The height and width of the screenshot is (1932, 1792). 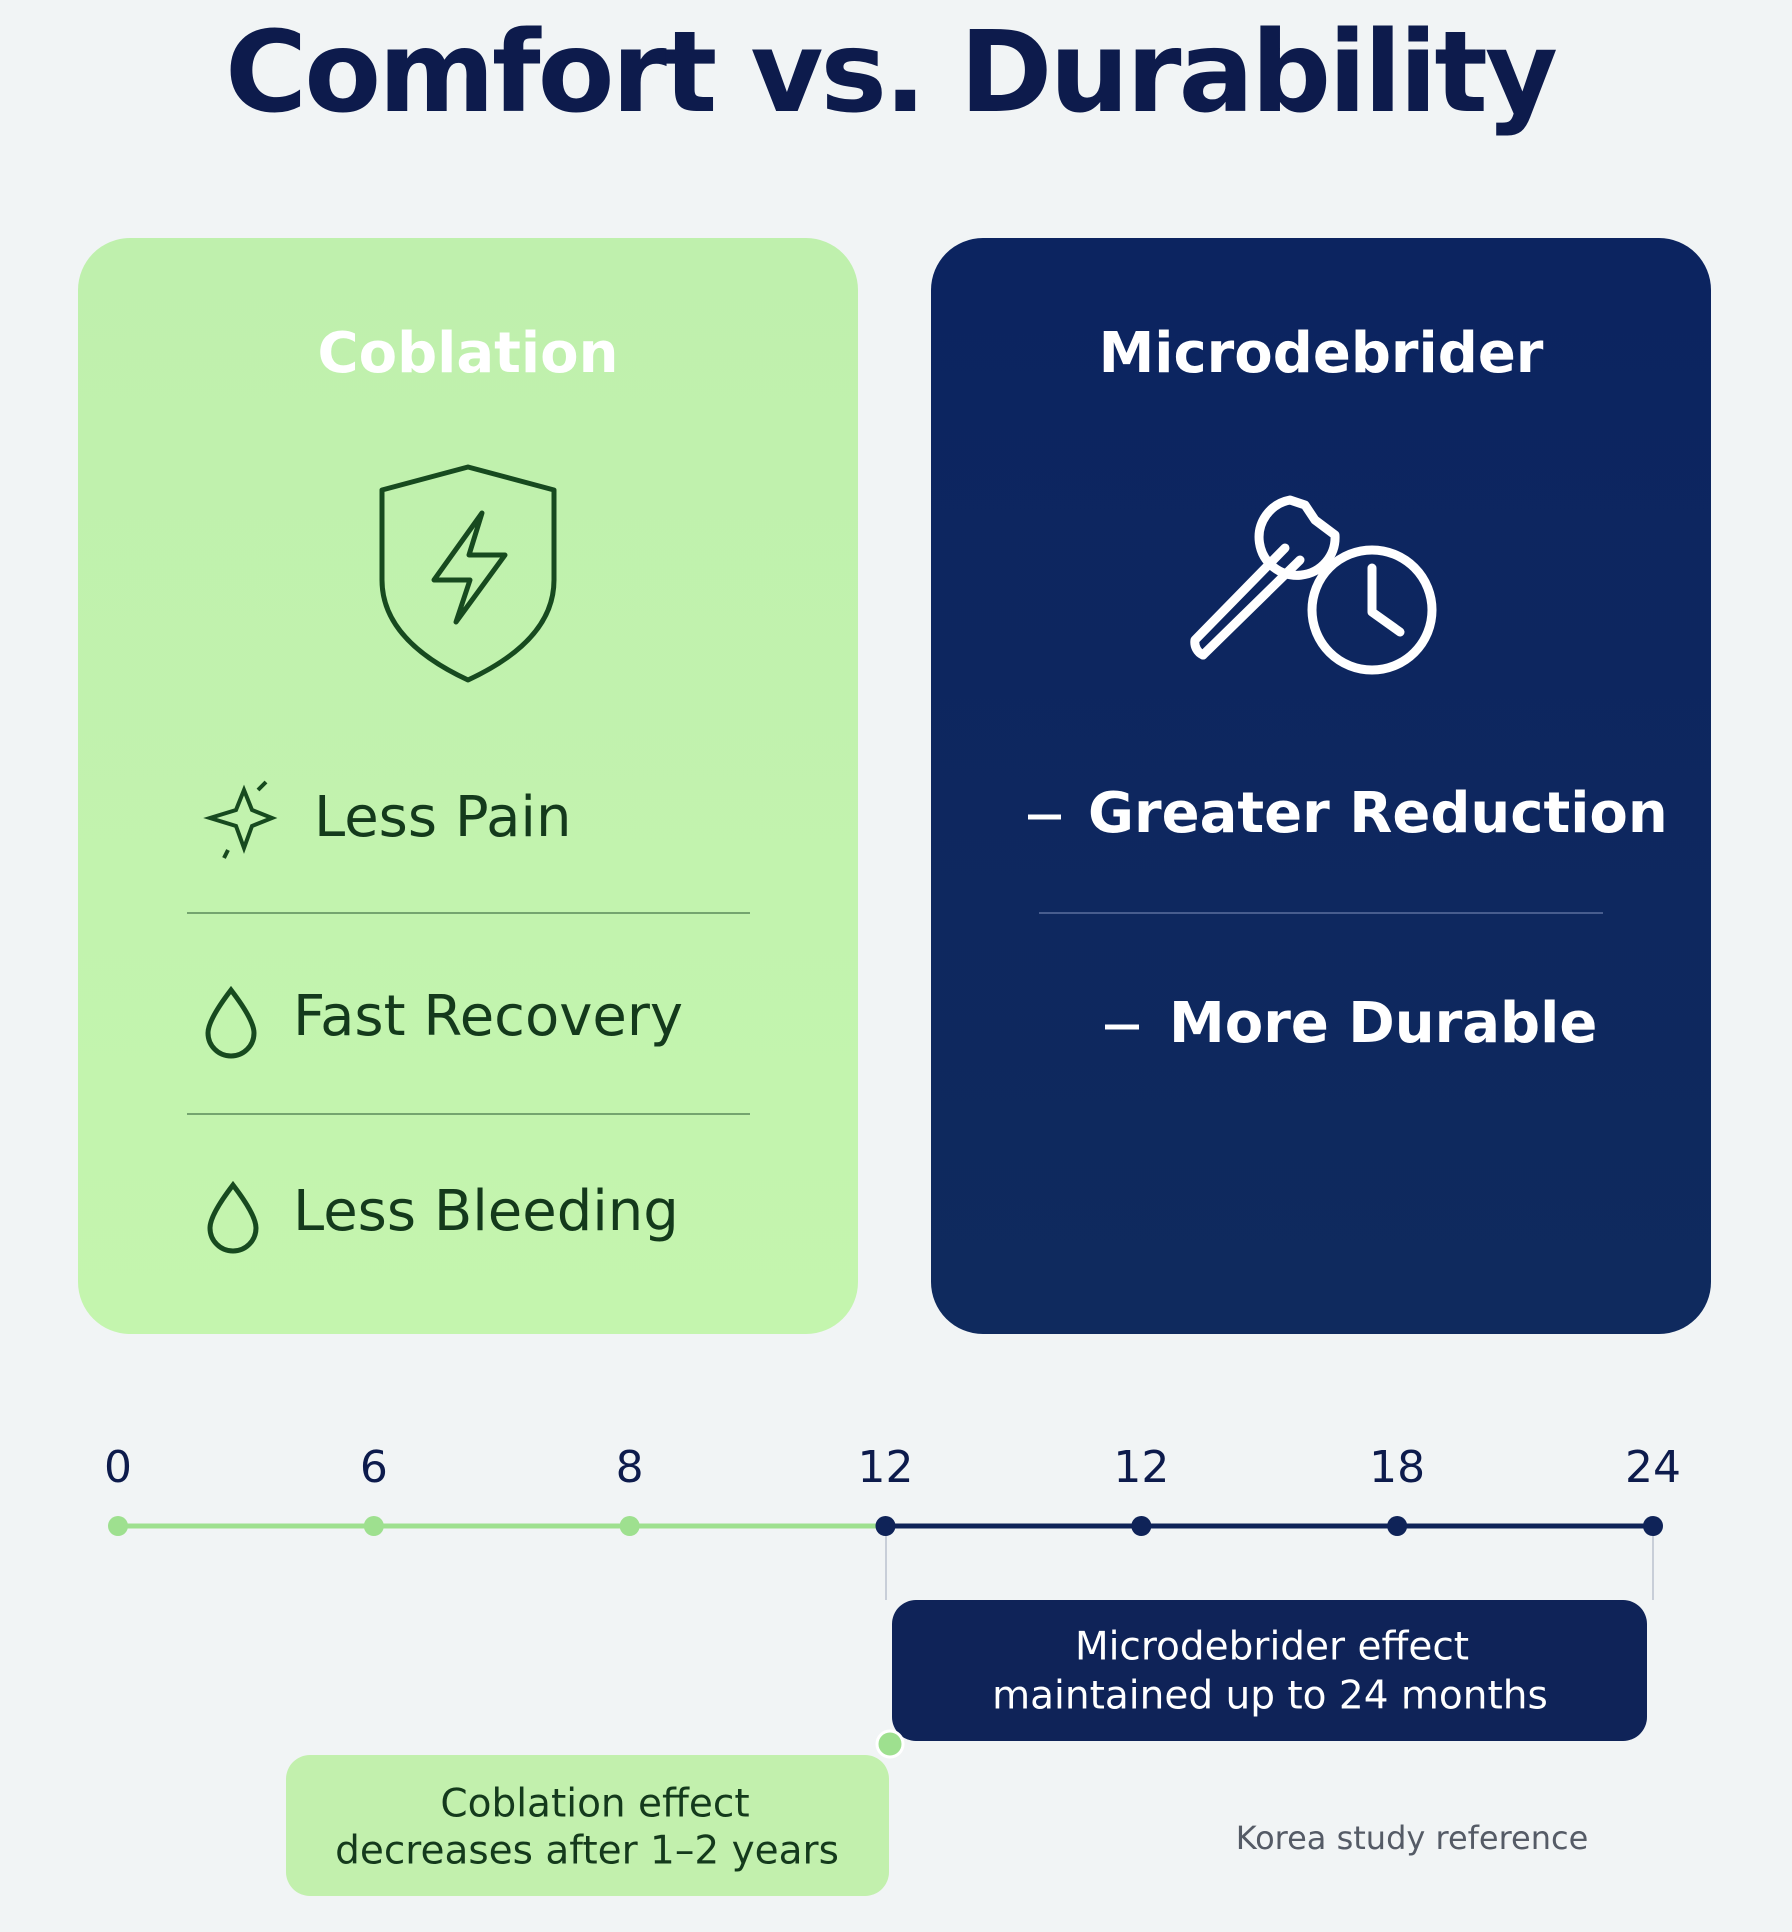 I want to click on callout-text: maintained up to 24 months, so click(x=1270, y=1696).